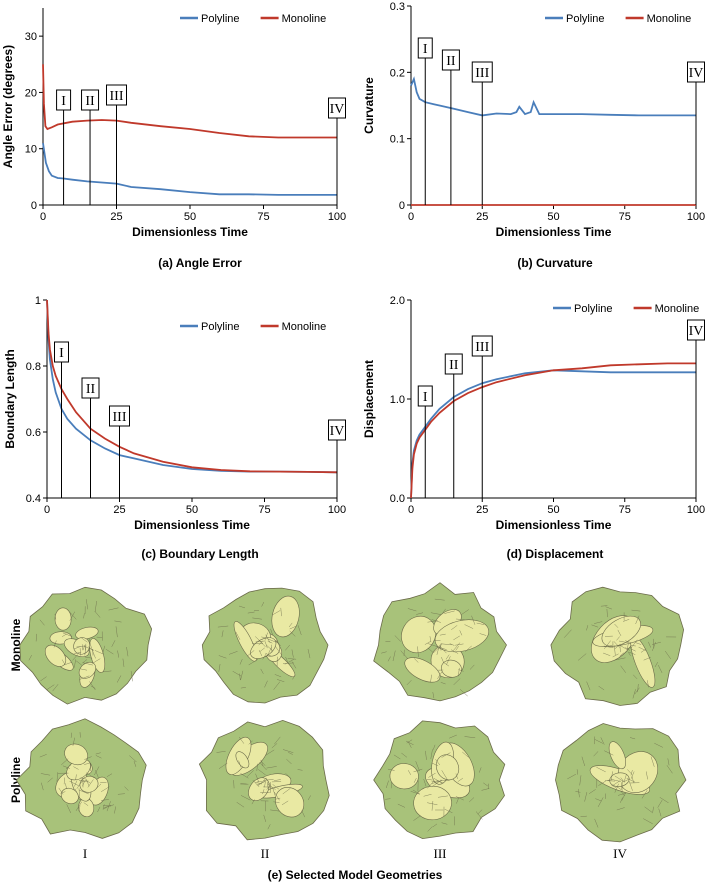  Describe the element at coordinates (33, 433) in the screenshot. I see `y-tick-label: 0.6` at that location.